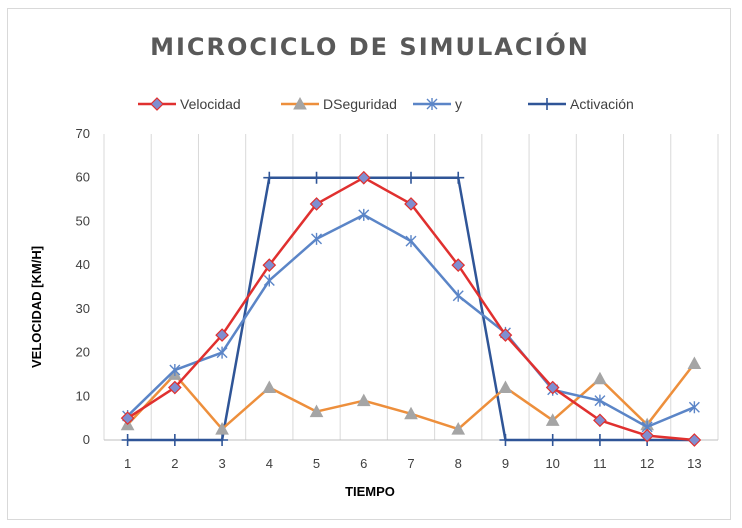  I want to click on y-tick-label: 0, so click(86, 439).